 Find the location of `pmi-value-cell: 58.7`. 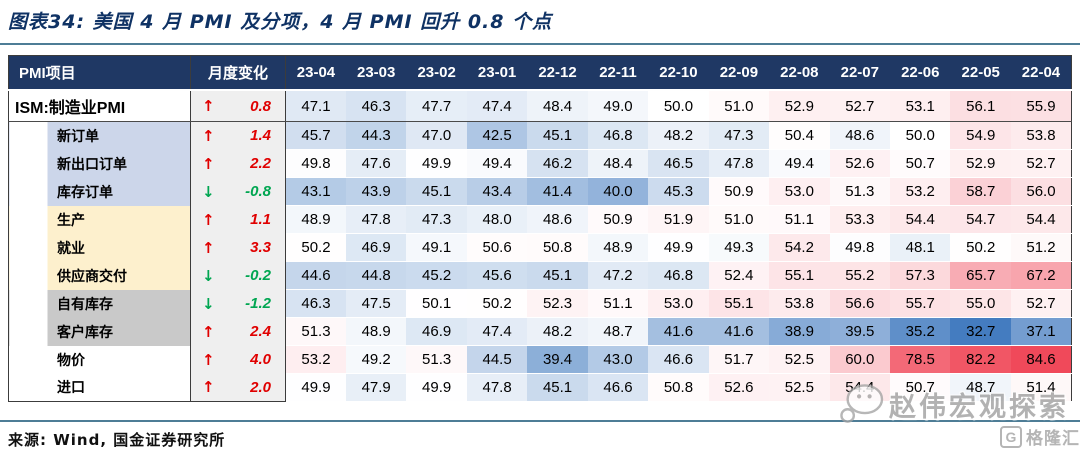

pmi-value-cell: 58.7 is located at coordinates (980, 191).